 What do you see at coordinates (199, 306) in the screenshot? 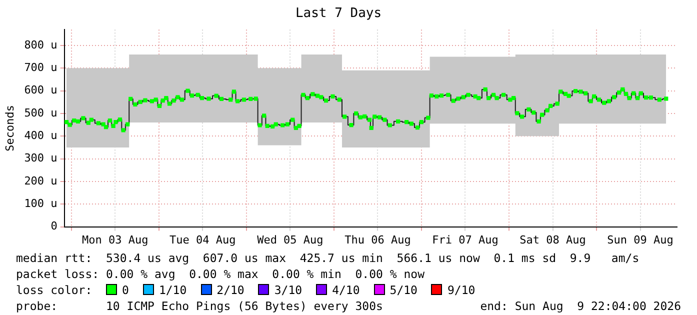
I see `text: probe: 10 ICMP Echo Pings (56 Bytes) every 300s` at bounding box center [199, 306].